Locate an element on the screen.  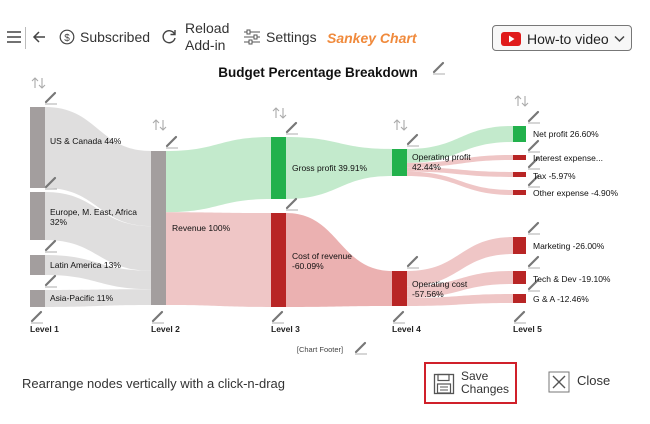
sankey-node-la is located at coordinates (37, 265).